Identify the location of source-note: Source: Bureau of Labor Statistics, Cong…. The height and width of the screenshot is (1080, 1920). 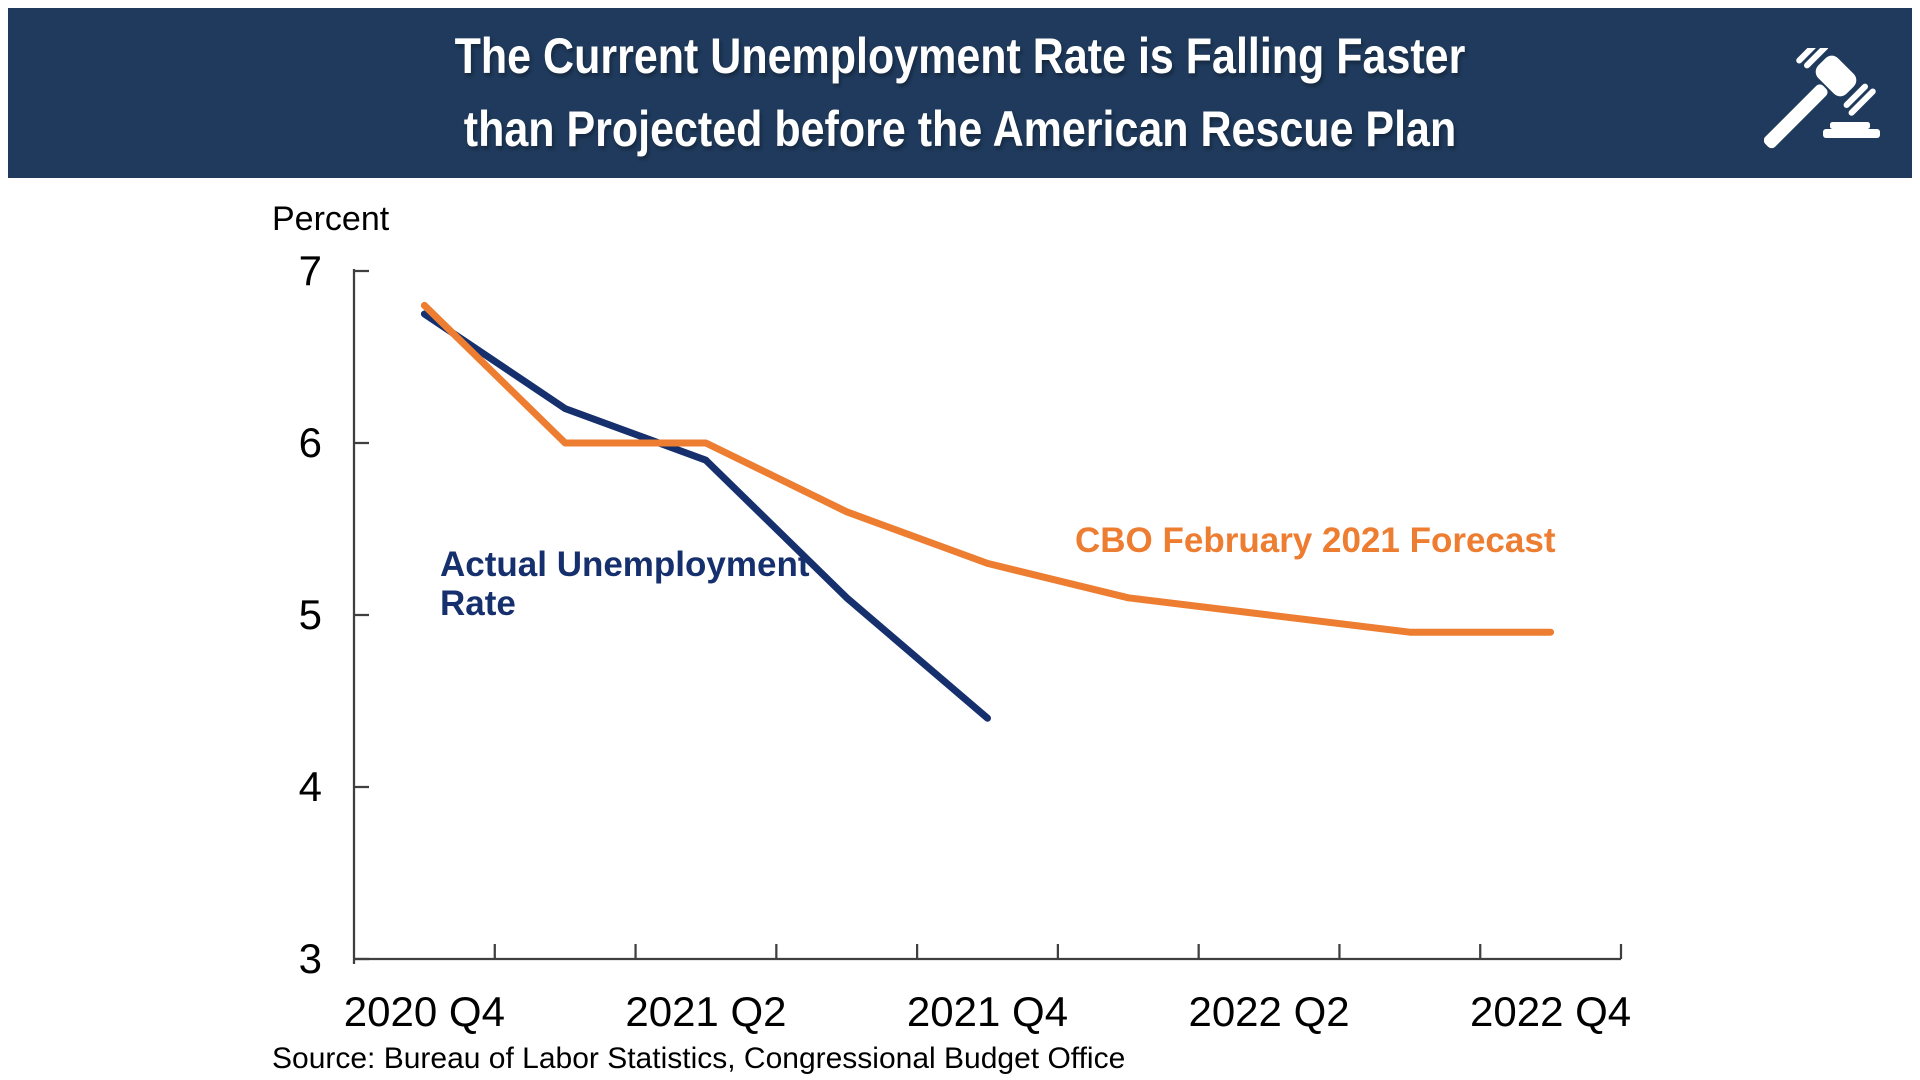
(699, 1058).